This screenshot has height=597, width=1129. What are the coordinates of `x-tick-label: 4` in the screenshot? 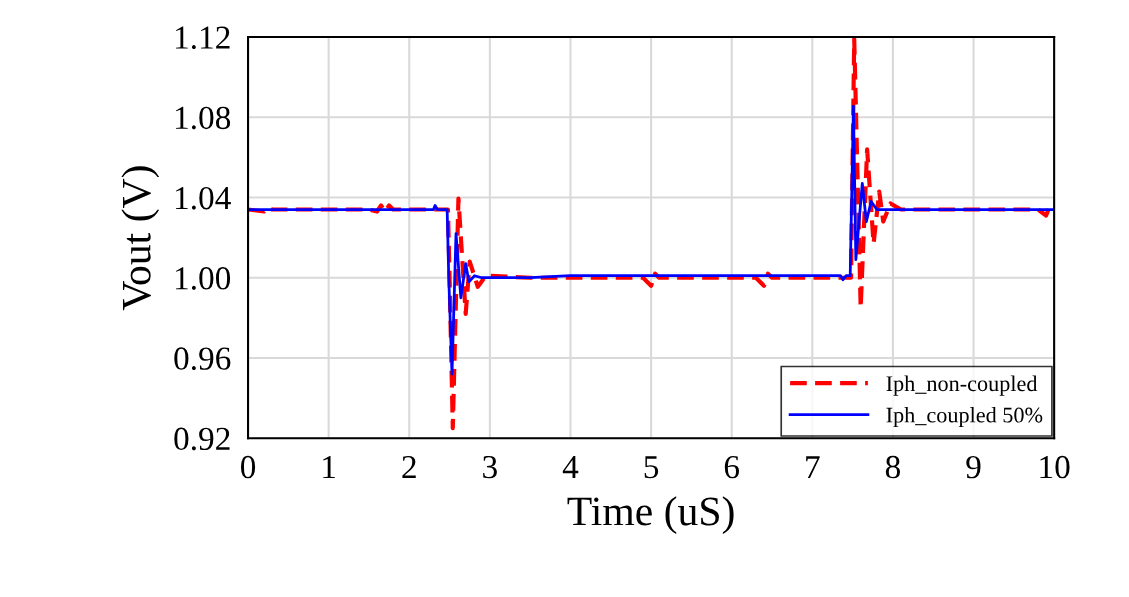 It's located at (570, 467).